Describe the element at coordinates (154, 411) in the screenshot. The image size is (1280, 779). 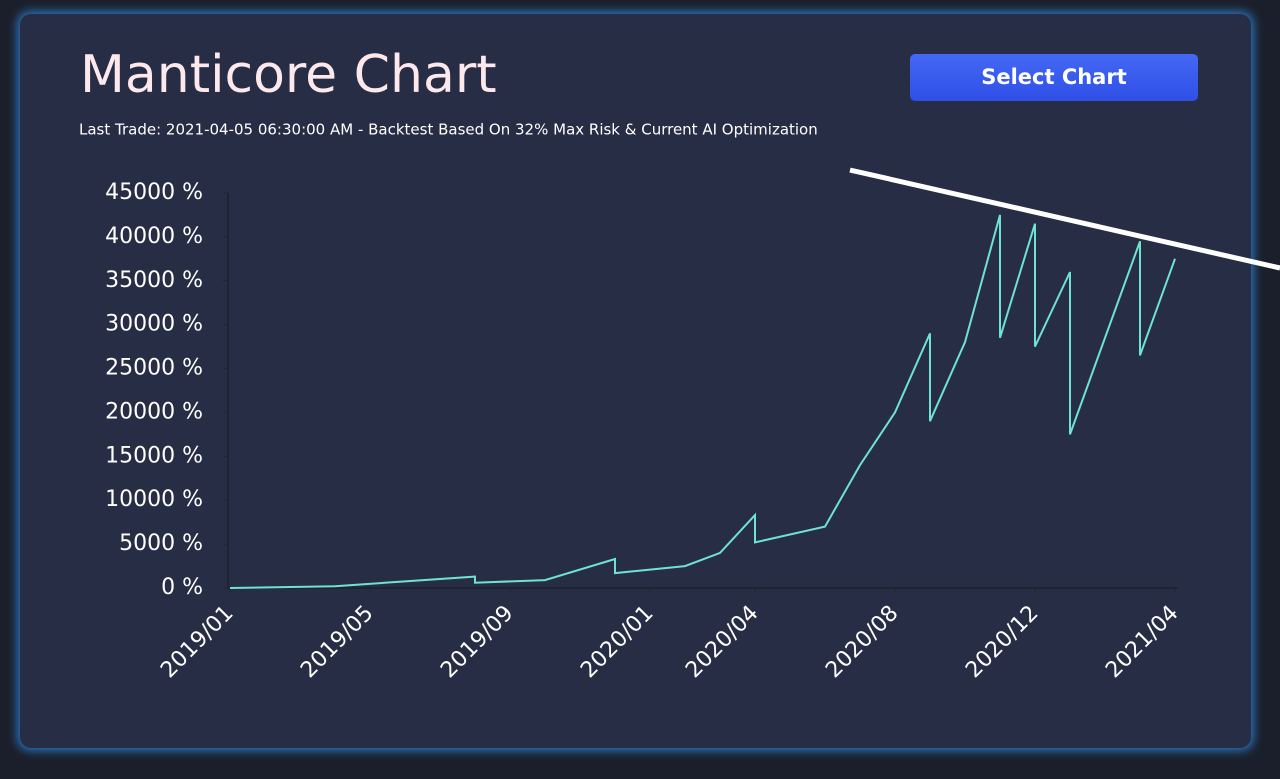
I see `y-tick-label: 20000 %` at that location.